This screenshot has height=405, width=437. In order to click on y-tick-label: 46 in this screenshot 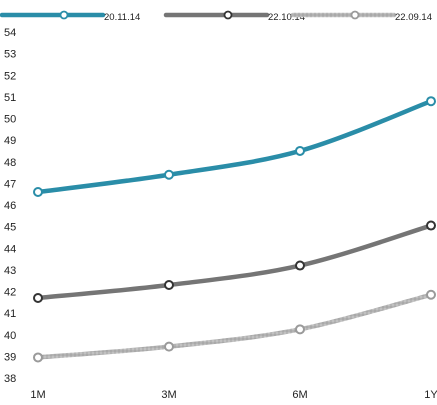, I will do `click(10, 206)`.